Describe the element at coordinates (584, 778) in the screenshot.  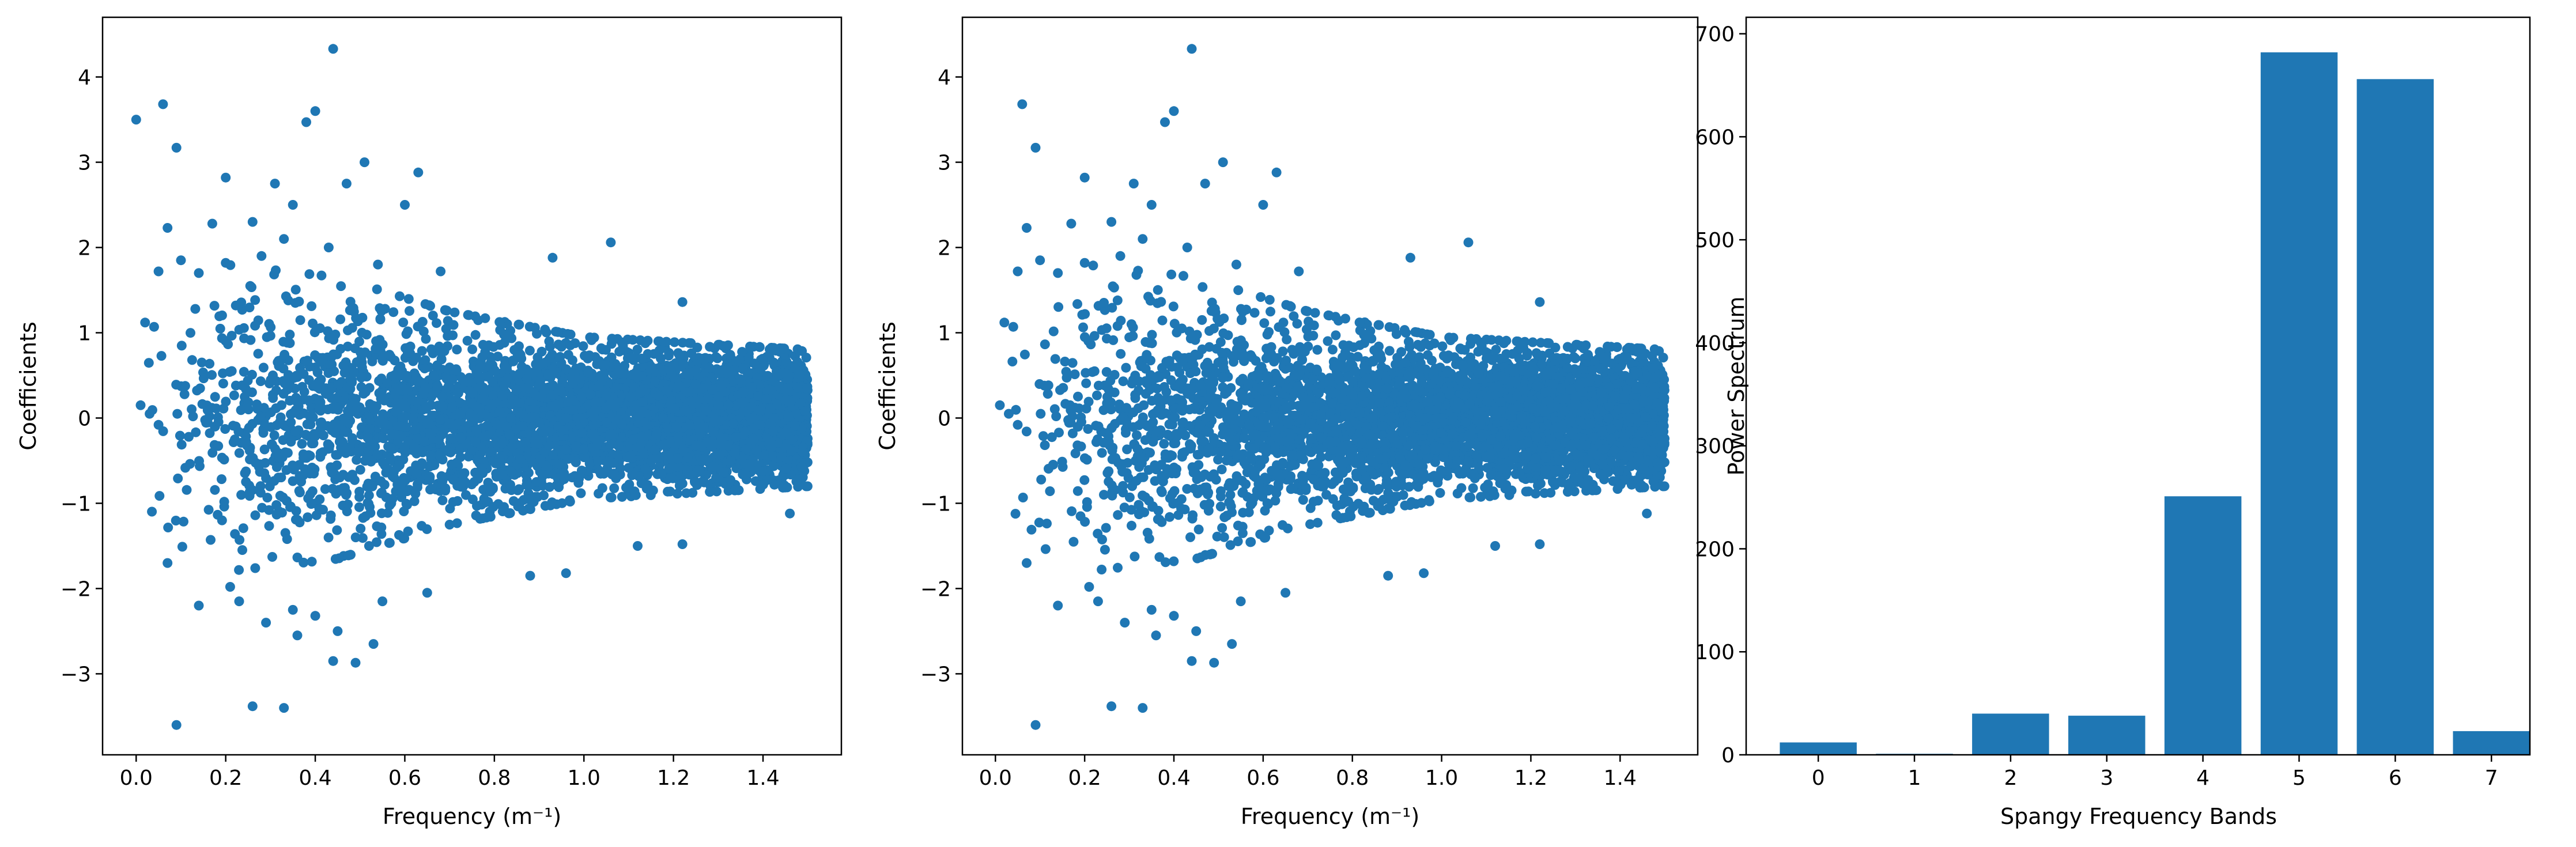
I see `x-tick-label: 1.0` at that location.